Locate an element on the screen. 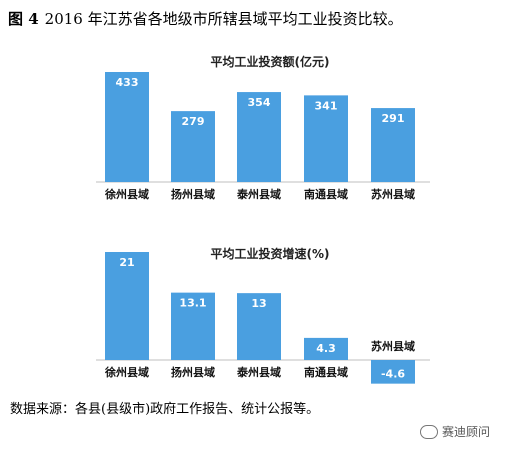 The image size is (514, 452). chart-1-value-label-0: 21 is located at coordinates (126, 262).